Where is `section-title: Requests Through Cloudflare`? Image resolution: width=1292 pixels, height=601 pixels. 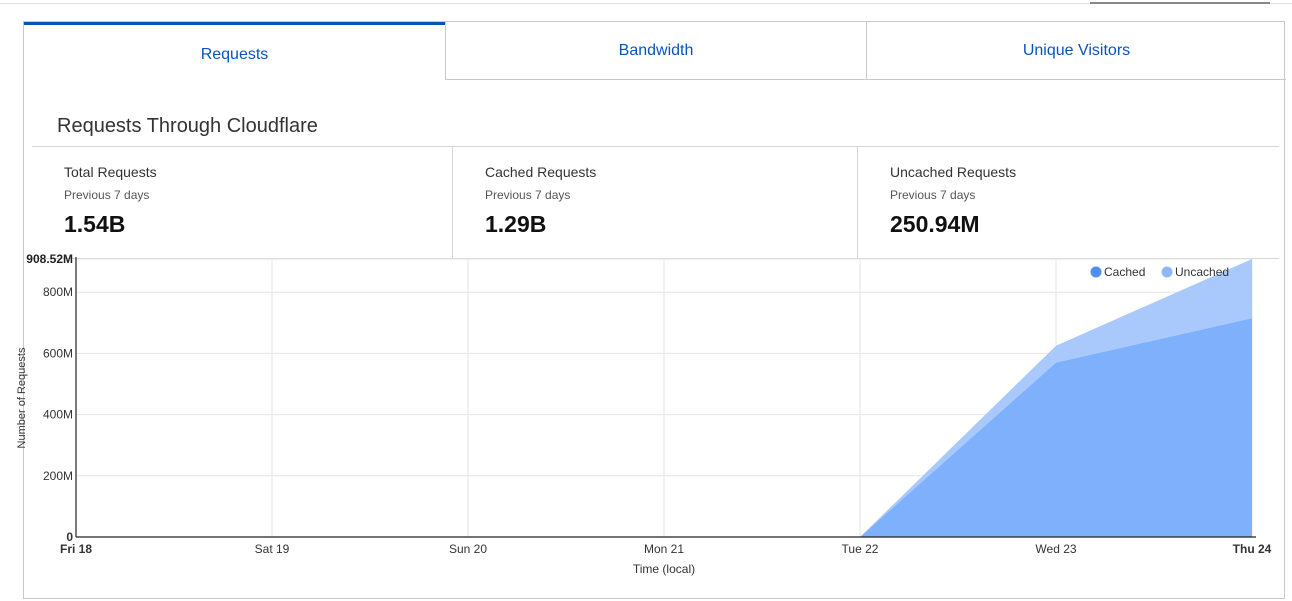
section-title: Requests Through Cloudflare is located at coordinates (187, 126).